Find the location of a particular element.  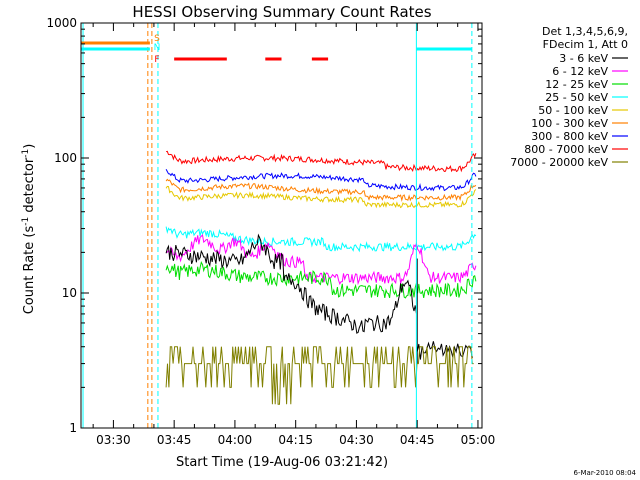

legend-entry-label: 800 - 7000 keV is located at coordinates (566, 149).